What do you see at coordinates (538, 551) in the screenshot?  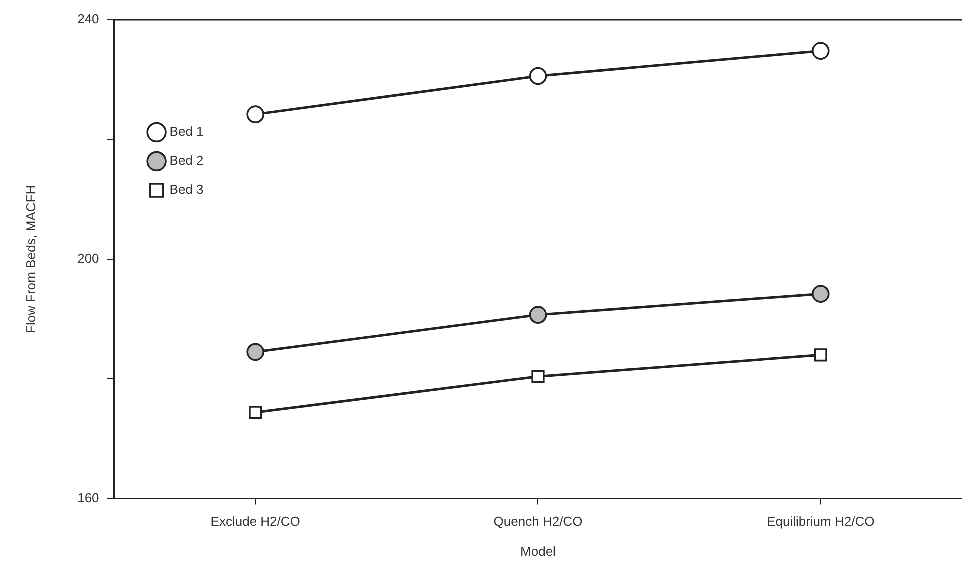 I see `x-axis-title: Model` at bounding box center [538, 551].